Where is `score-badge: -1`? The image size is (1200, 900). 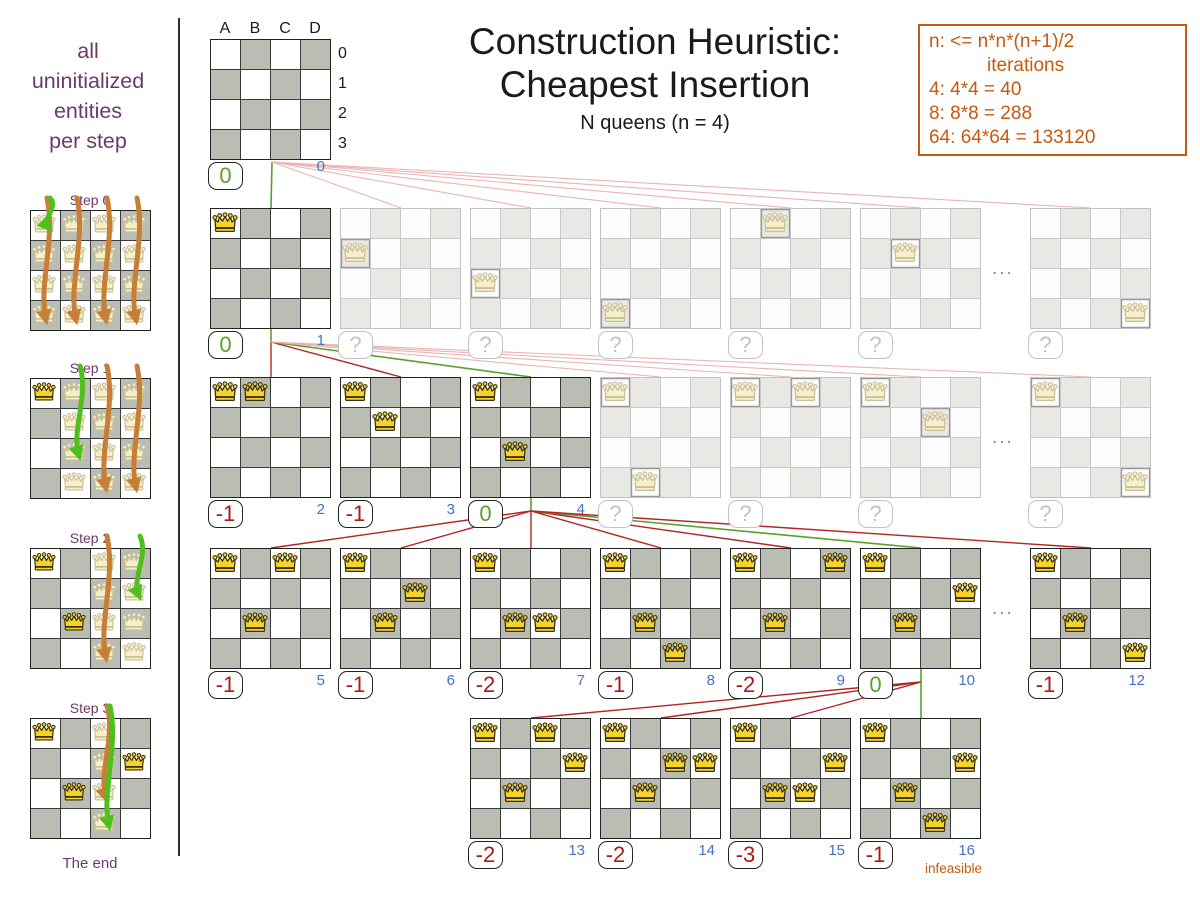 score-badge: -1 is located at coordinates (875, 855).